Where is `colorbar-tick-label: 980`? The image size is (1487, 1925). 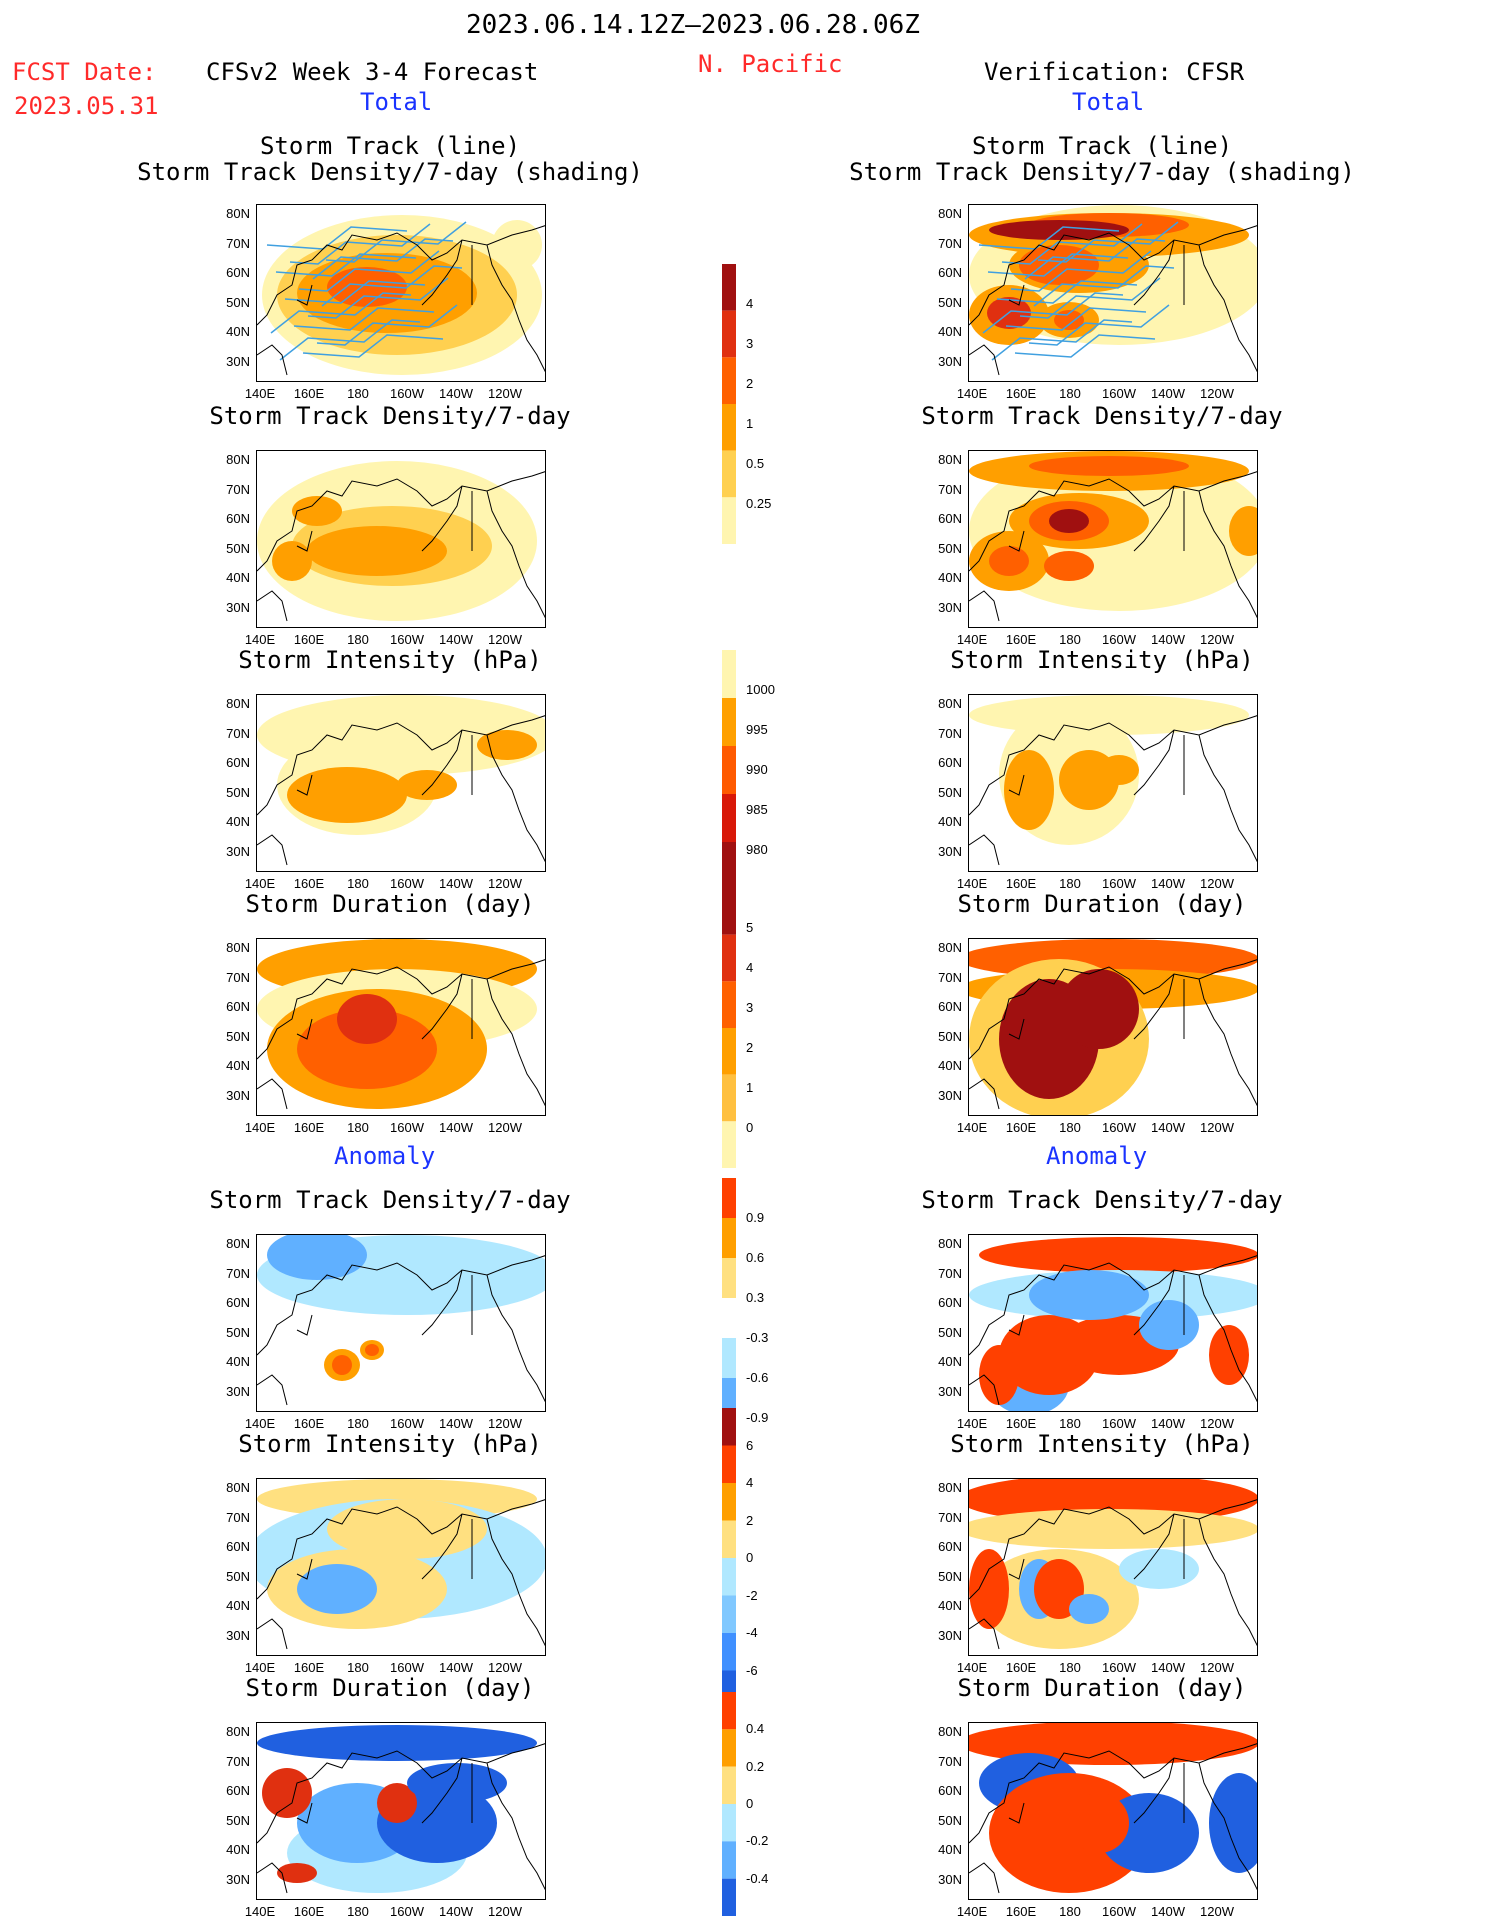
colorbar-tick-label: 980 is located at coordinates (757, 849).